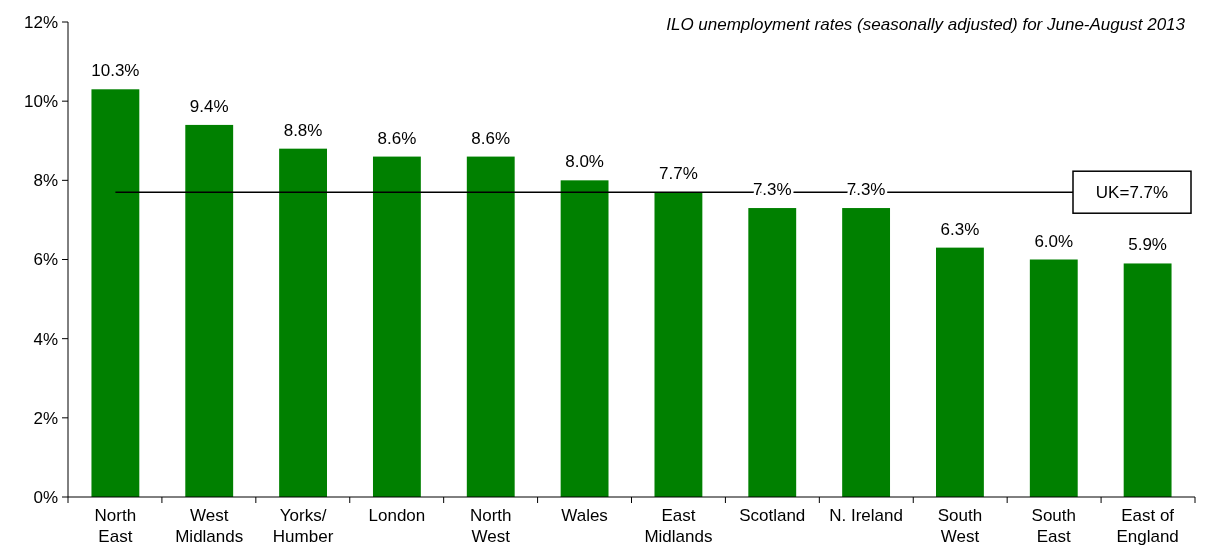  I want to click on x-tick-label: N. Ireland, so click(866, 515).